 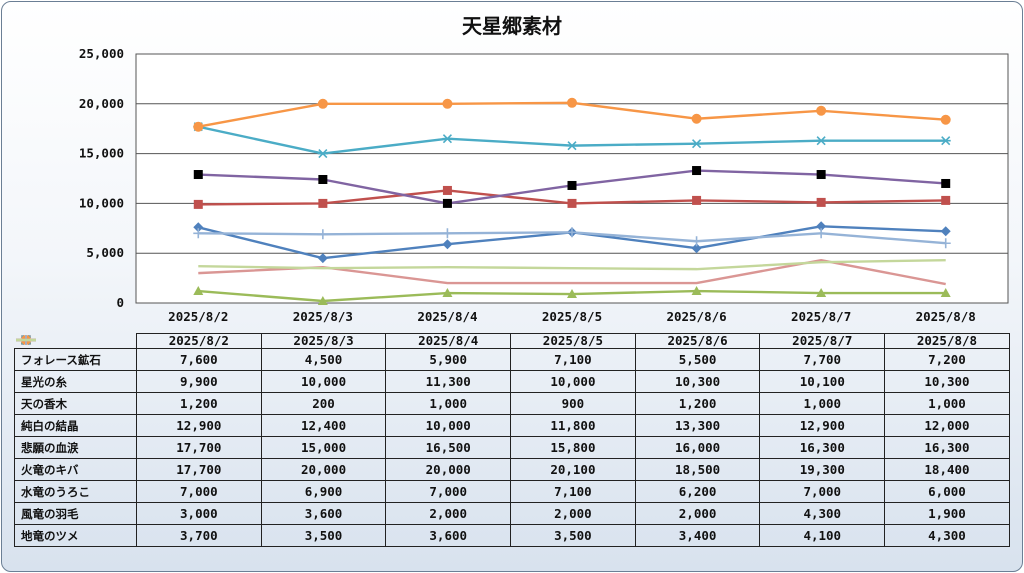 What do you see at coordinates (323, 359) in the screenshot?
I see `data-label: 4,500` at bounding box center [323, 359].